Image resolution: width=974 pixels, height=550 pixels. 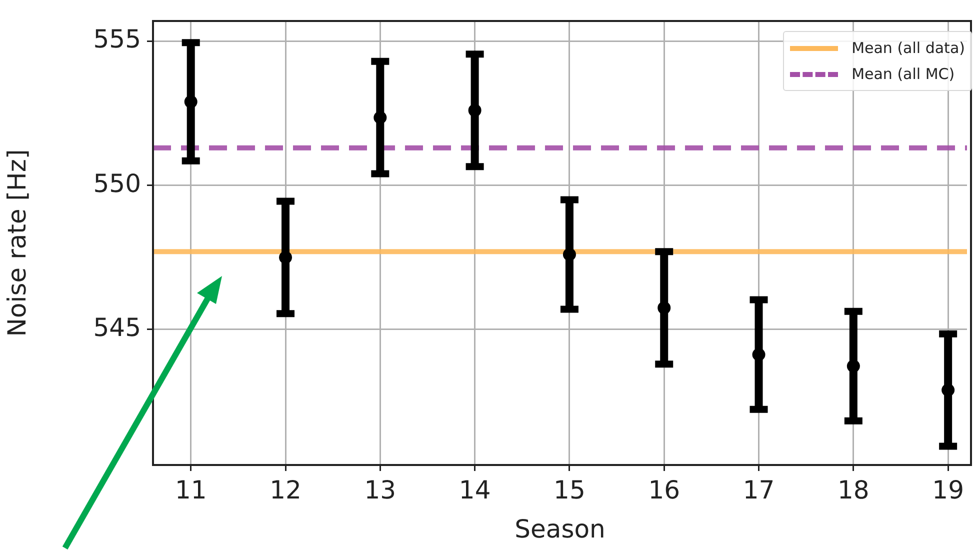 What do you see at coordinates (908, 48) in the screenshot?
I see `legend-label: Mean (all data)` at bounding box center [908, 48].